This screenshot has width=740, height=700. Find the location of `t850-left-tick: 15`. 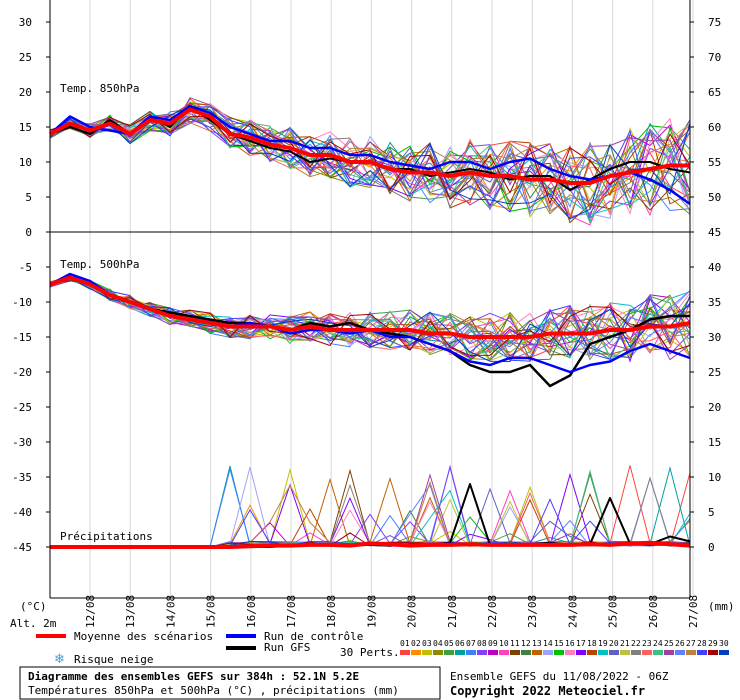

t850-left-tick: 15 is located at coordinates (25, 127).